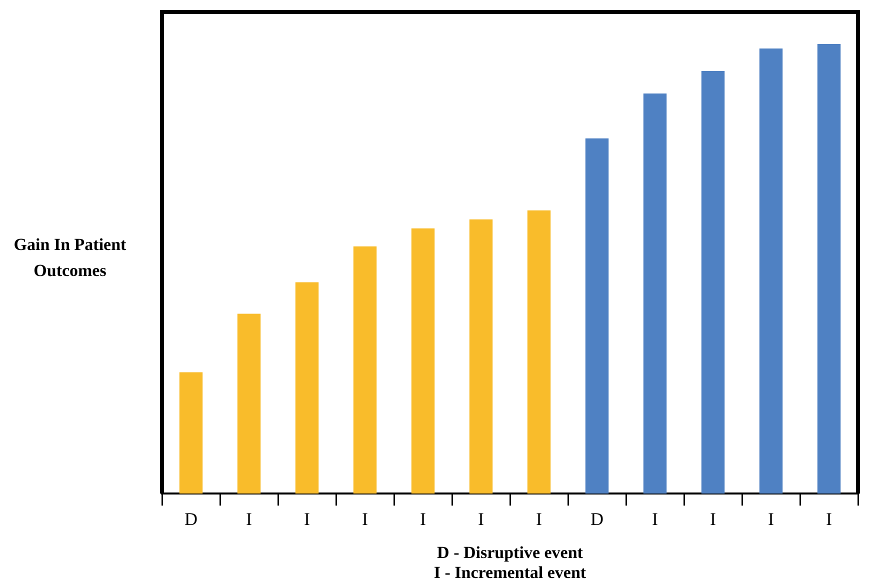 This screenshot has width=878, height=588. Describe the element at coordinates (70, 258) in the screenshot. I see `y-axis-title: Gain In Patient Outcomes` at that location.